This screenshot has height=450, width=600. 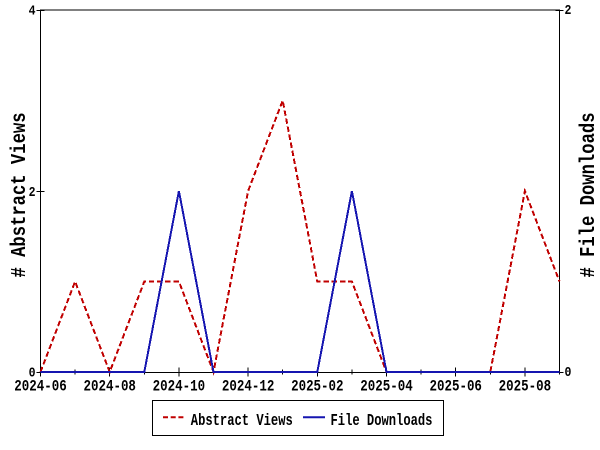 What do you see at coordinates (317, 387) in the screenshot?
I see `svg-text: 2025-02` at bounding box center [317, 387].